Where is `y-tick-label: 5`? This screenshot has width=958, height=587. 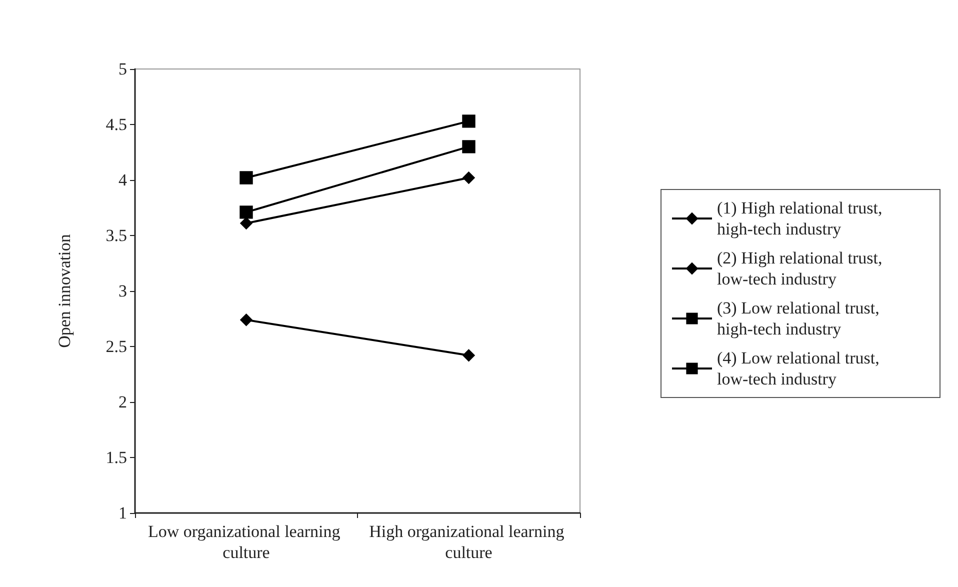
y-tick-label: 5 is located at coordinates (122, 69).